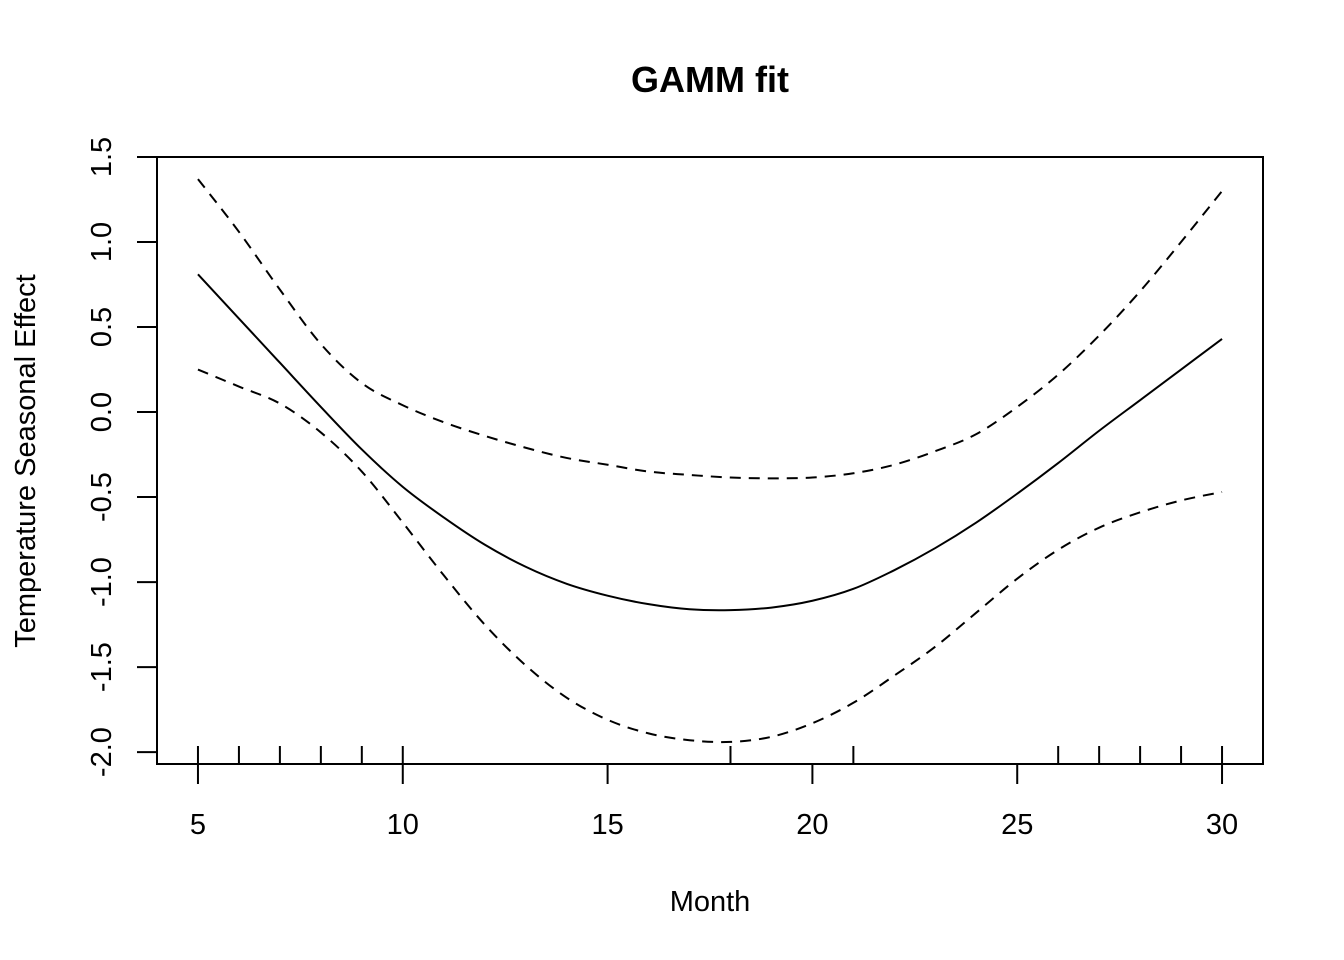 This screenshot has width=1344, height=960. What do you see at coordinates (198, 825) in the screenshot?
I see `x-tick-label: 5` at bounding box center [198, 825].